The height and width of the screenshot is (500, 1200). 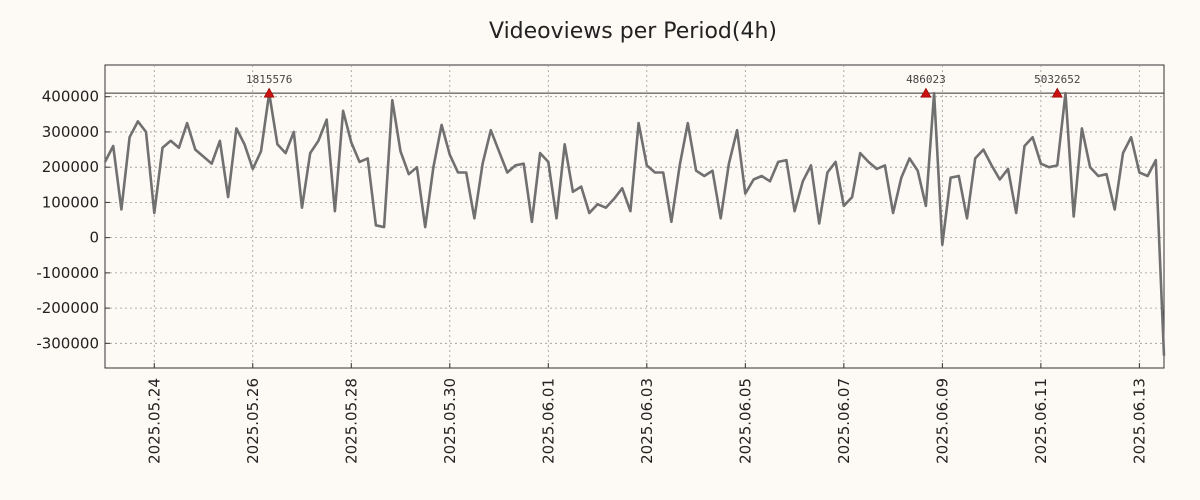 I want to click on y-tick-label: 100000, so click(x=70, y=202).